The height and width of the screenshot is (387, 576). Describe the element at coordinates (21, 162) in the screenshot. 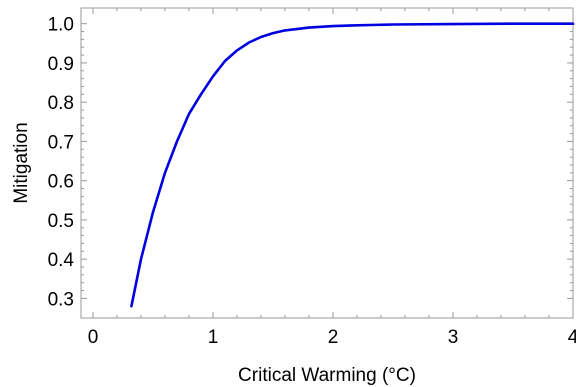

I see `y-axis-label: Mitigation` at that location.